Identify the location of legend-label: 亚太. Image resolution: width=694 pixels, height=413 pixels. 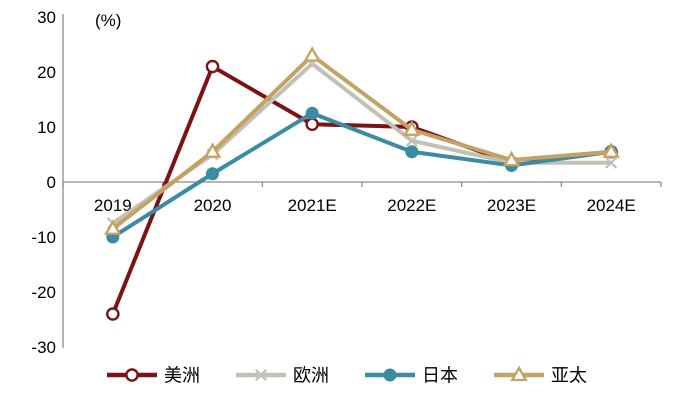
(569, 376).